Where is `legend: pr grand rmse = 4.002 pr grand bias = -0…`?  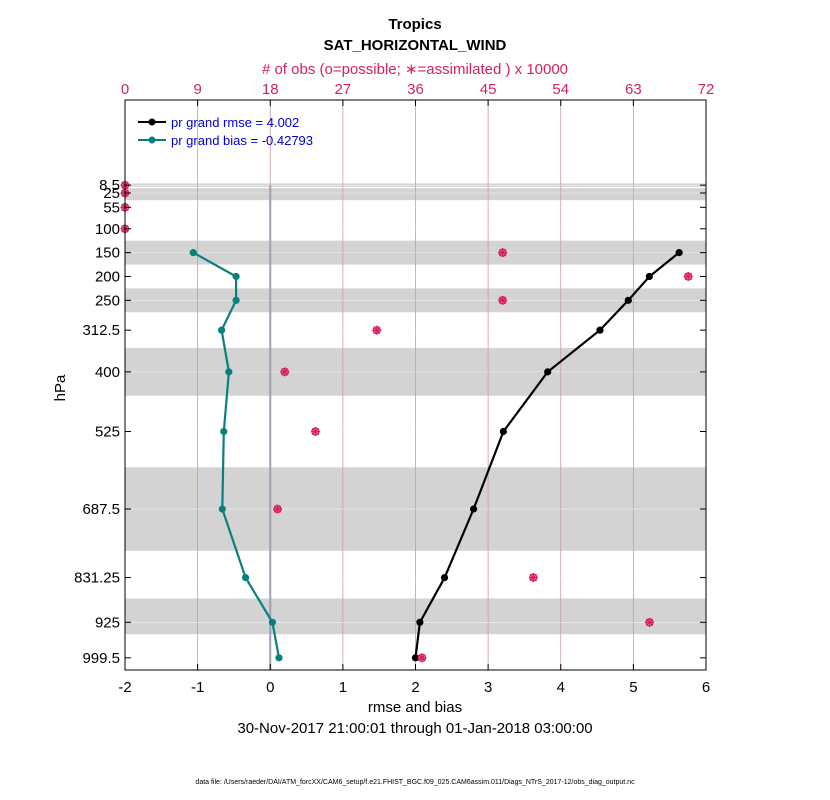 legend: pr grand rmse = 4.002 pr grand bias = -0… is located at coordinates (225, 131).